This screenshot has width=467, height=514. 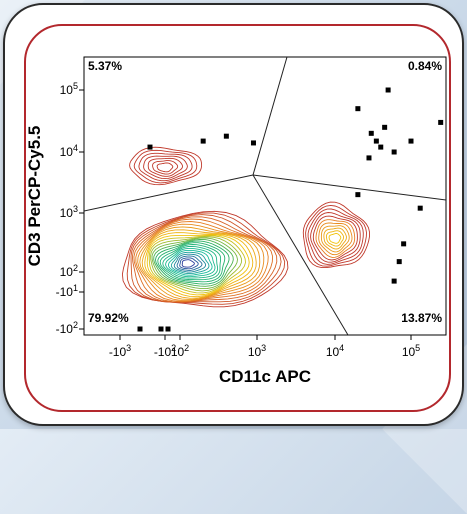 What do you see at coordinates (257, 351) in the screenshot?
I see `x-tick-label: 10³` at bounding box center [257, 351].